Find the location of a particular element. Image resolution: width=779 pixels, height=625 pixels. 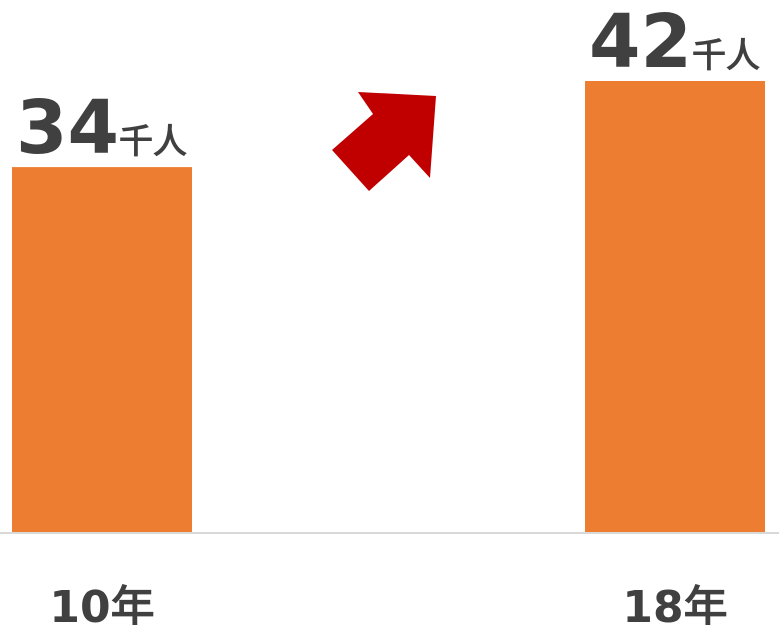

value-number: 34 is located at coordinates (67, 128).